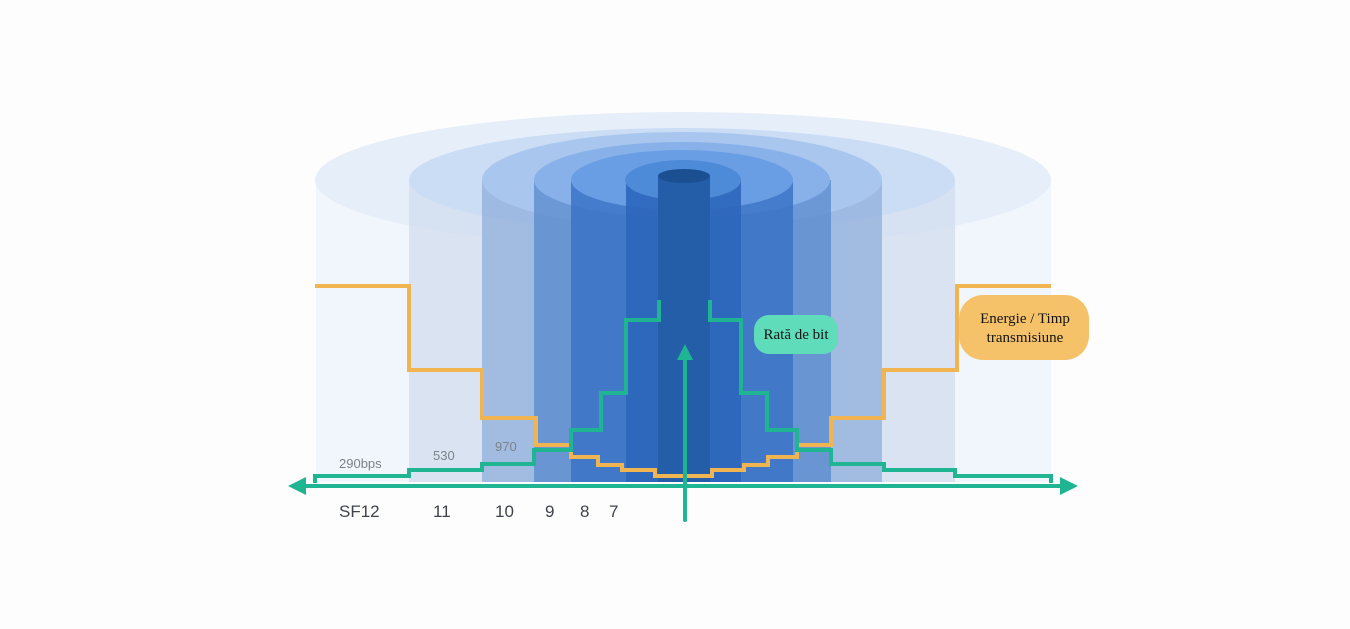 The image size is (1350, 629). I want to click on bit-rate-label-sf11: 530, so click(444, 455).